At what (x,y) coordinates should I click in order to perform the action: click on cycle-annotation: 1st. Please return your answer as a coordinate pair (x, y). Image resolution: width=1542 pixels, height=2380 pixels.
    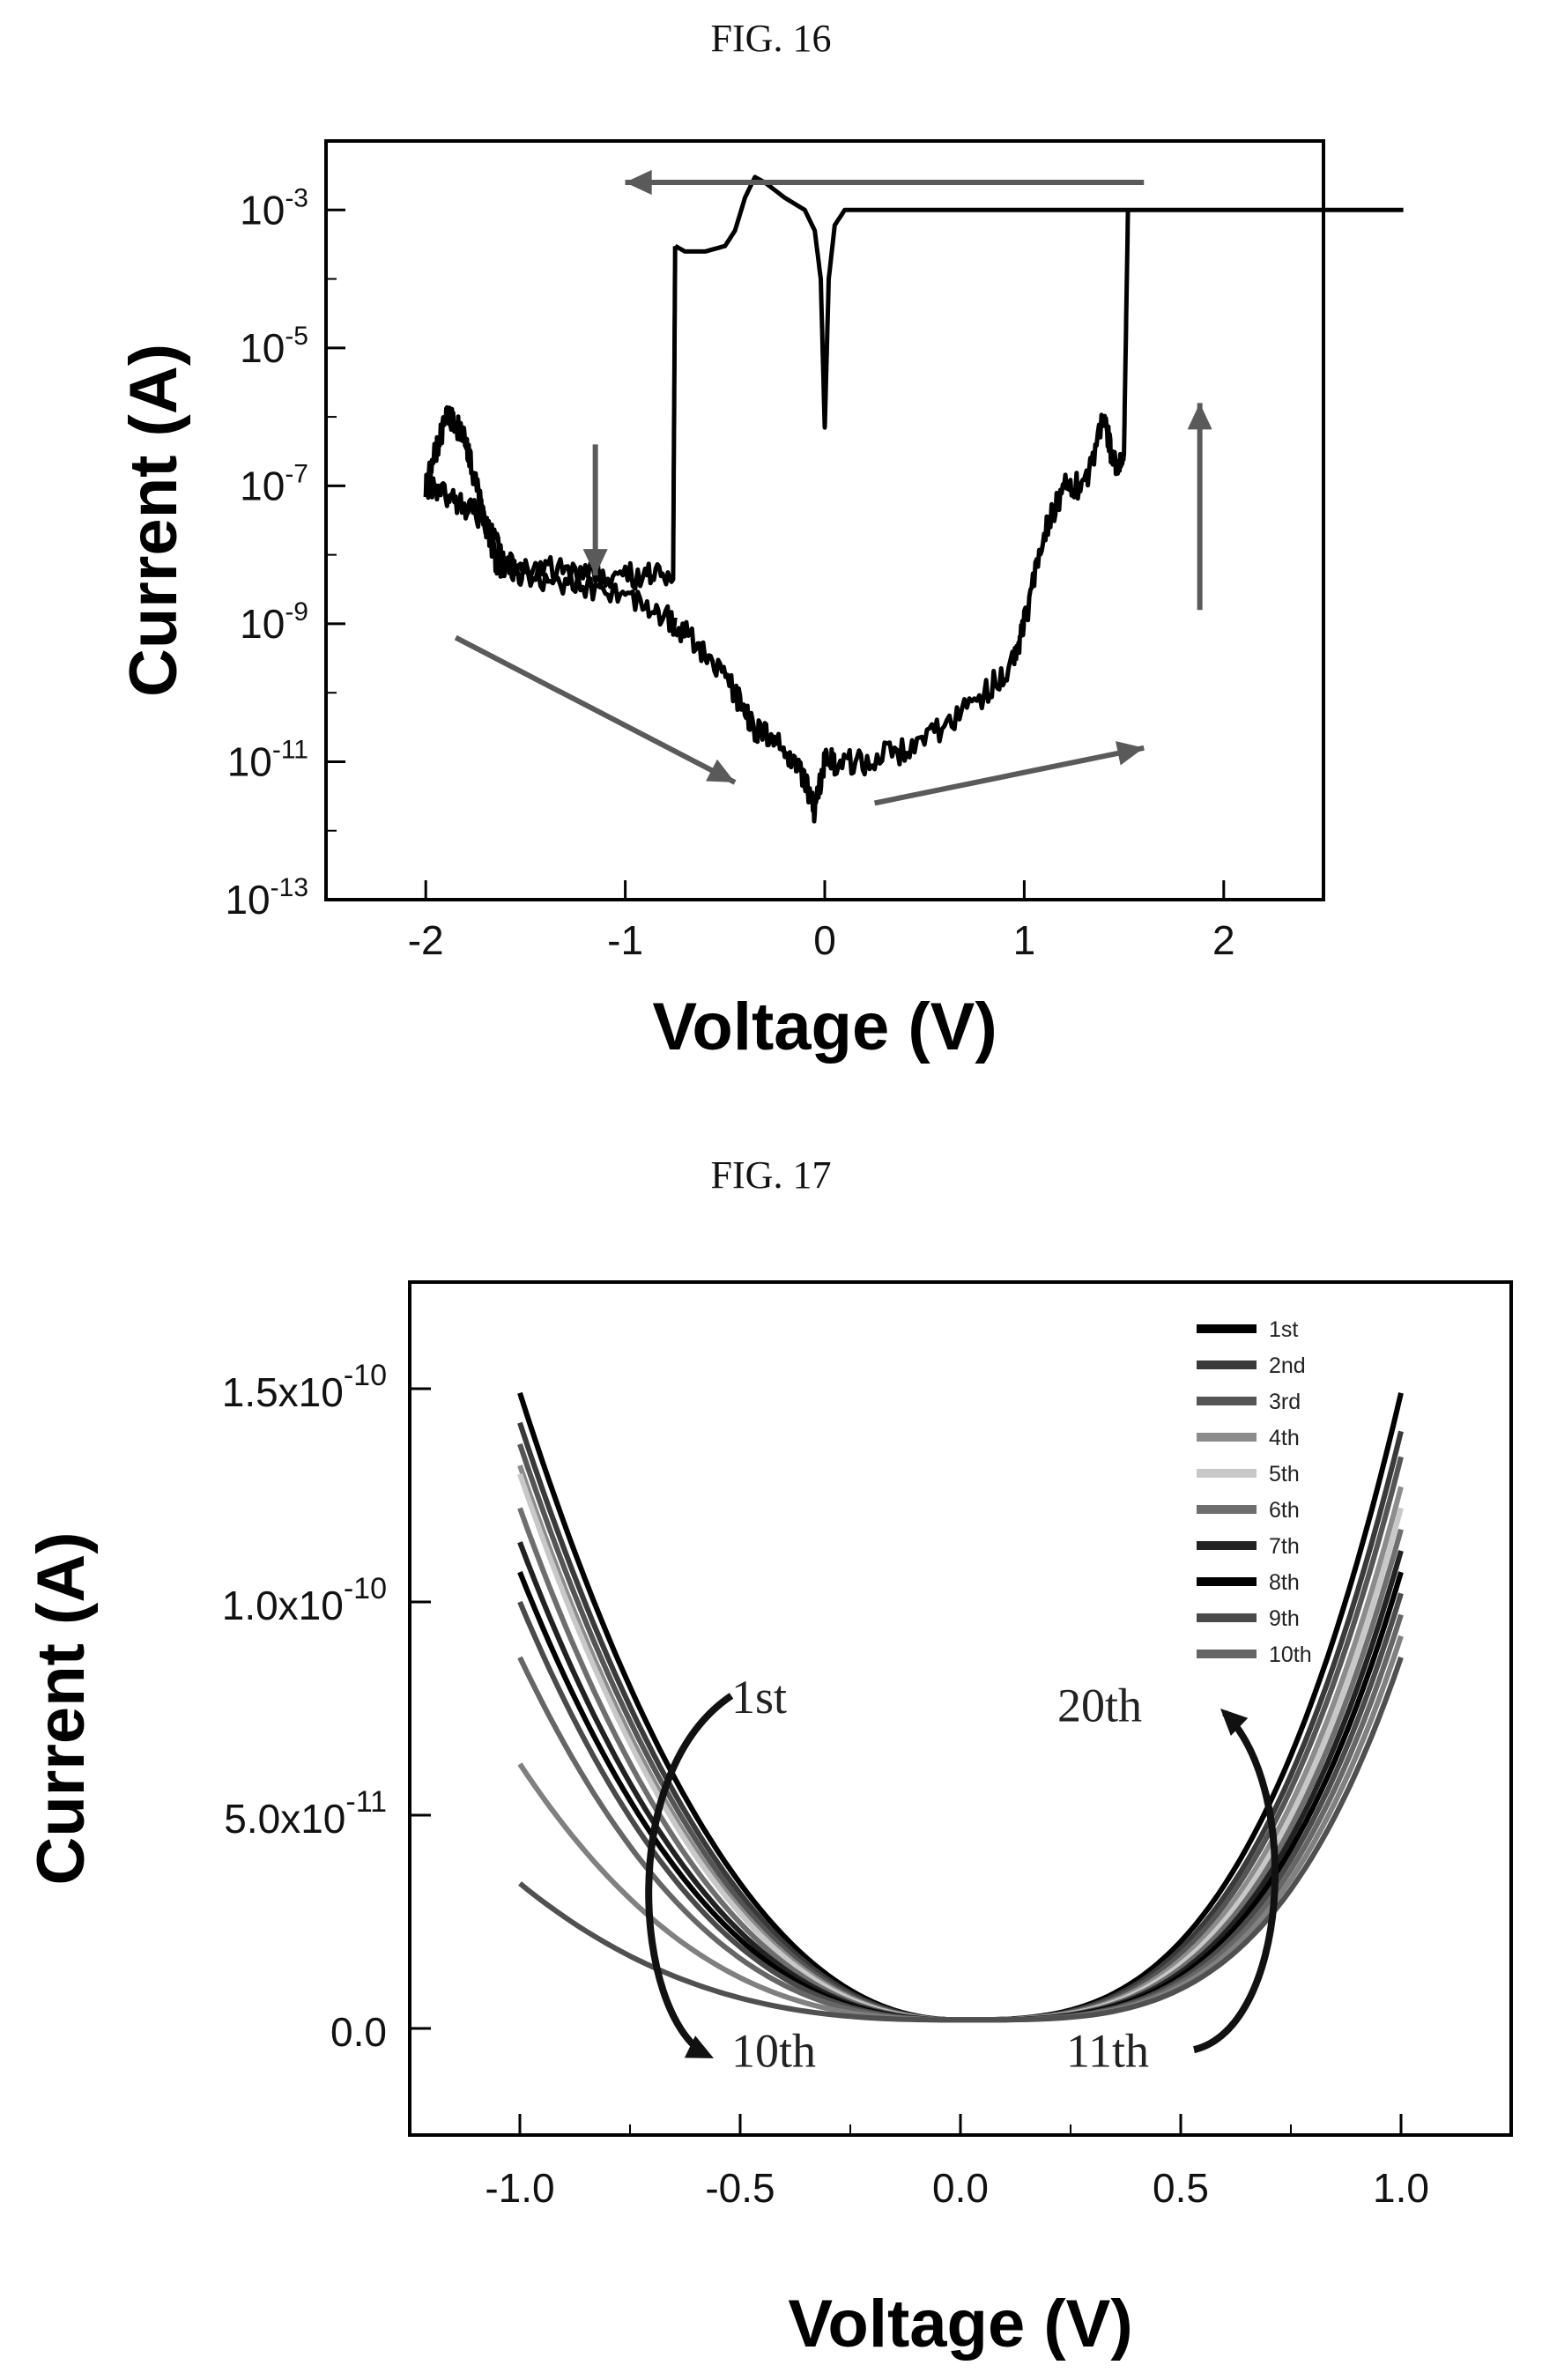
    Looking at the image, I should click on (759, 1697).